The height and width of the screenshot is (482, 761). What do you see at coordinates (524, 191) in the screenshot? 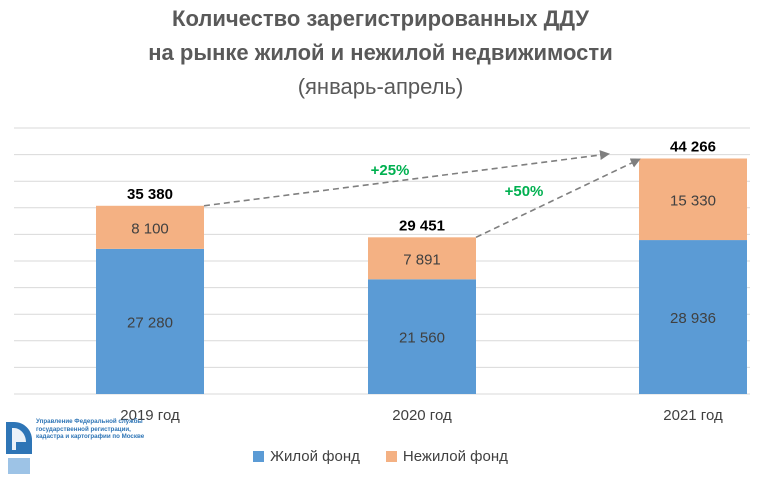
I see `growth-annotation-2020-2021: +50%` at bounding box center [524, 191].